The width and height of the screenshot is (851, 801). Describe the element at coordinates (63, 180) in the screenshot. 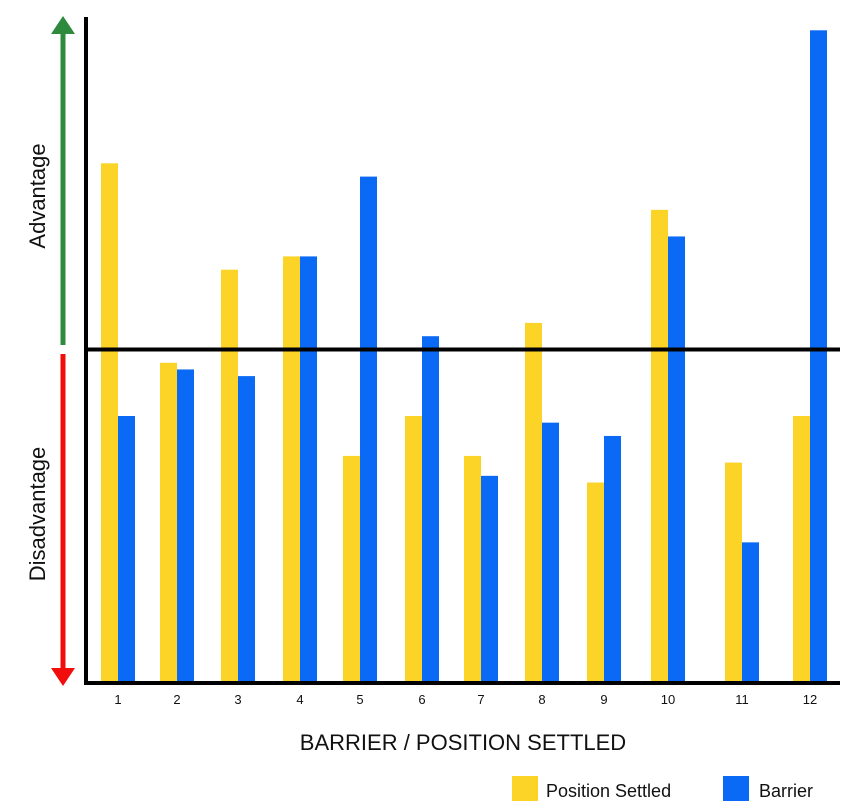

I see `advantage-arrow` at that location.